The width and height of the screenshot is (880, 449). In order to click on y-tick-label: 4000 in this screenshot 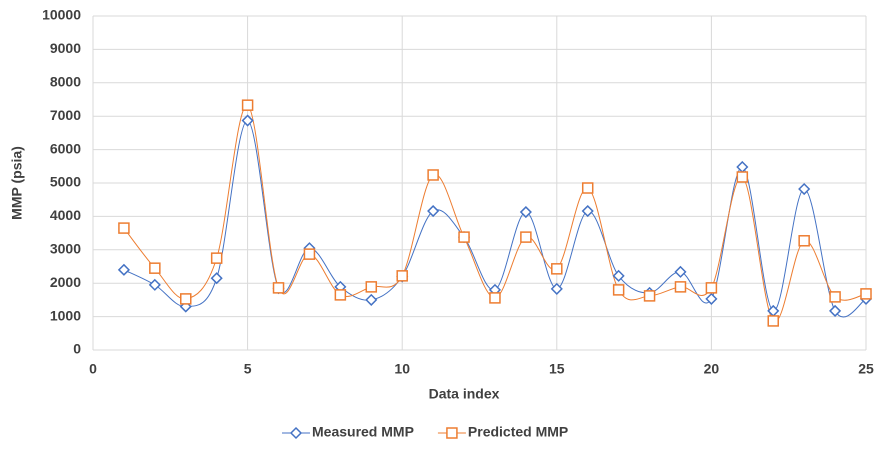, I will do `click(65, 215)`.